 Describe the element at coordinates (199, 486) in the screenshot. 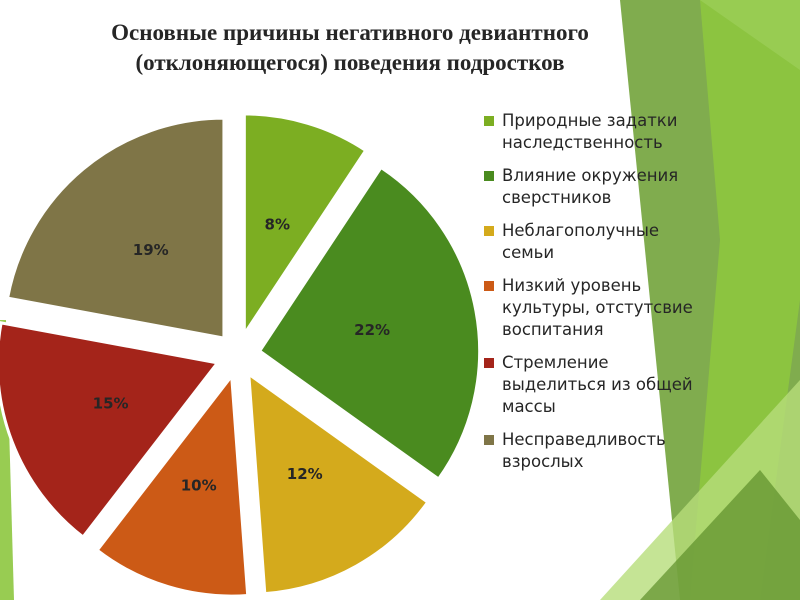

I see `pie-slice-label: 10%` at that location.